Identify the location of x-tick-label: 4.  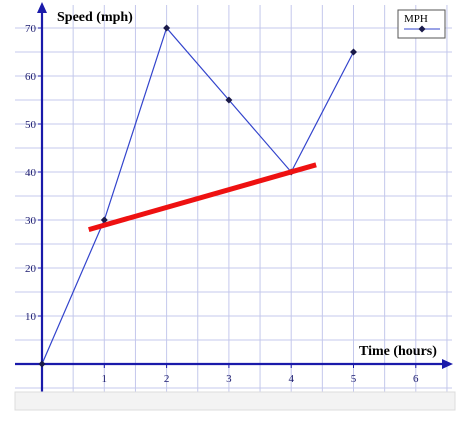
(291, 379).